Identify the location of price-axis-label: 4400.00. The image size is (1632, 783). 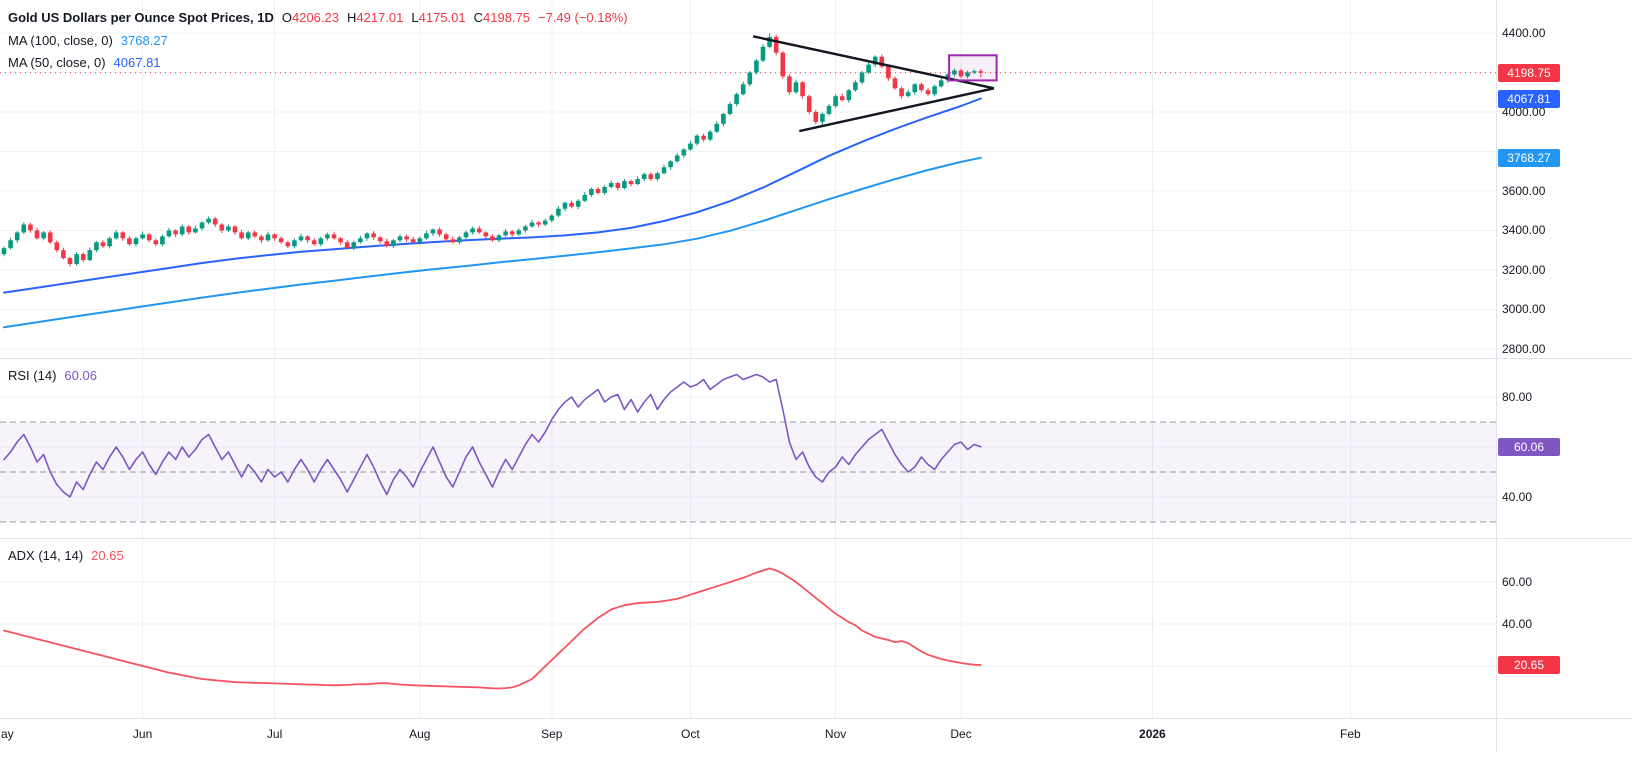
(1524, 33).